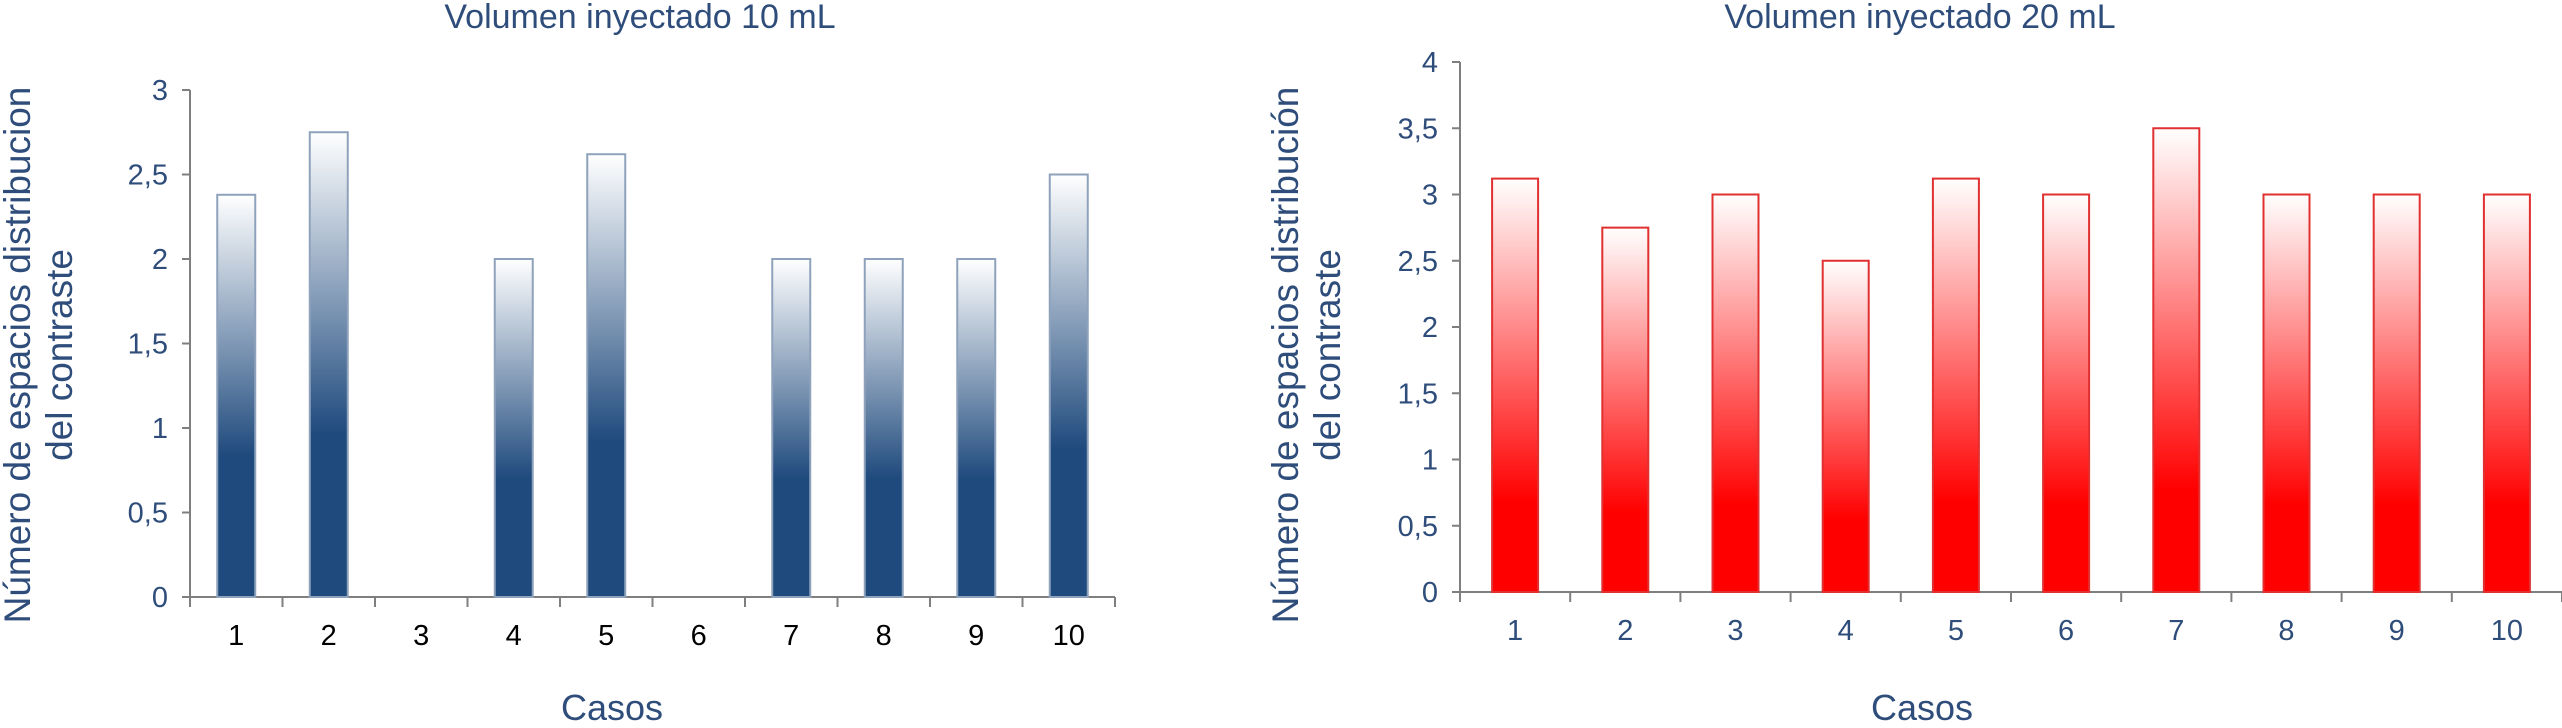 The image size is (2562, 728). What do you see at coordinates (1418, 129) in the screenshot?
I see `y-tick-label: 3,5` at bounding box center [1418, 129].